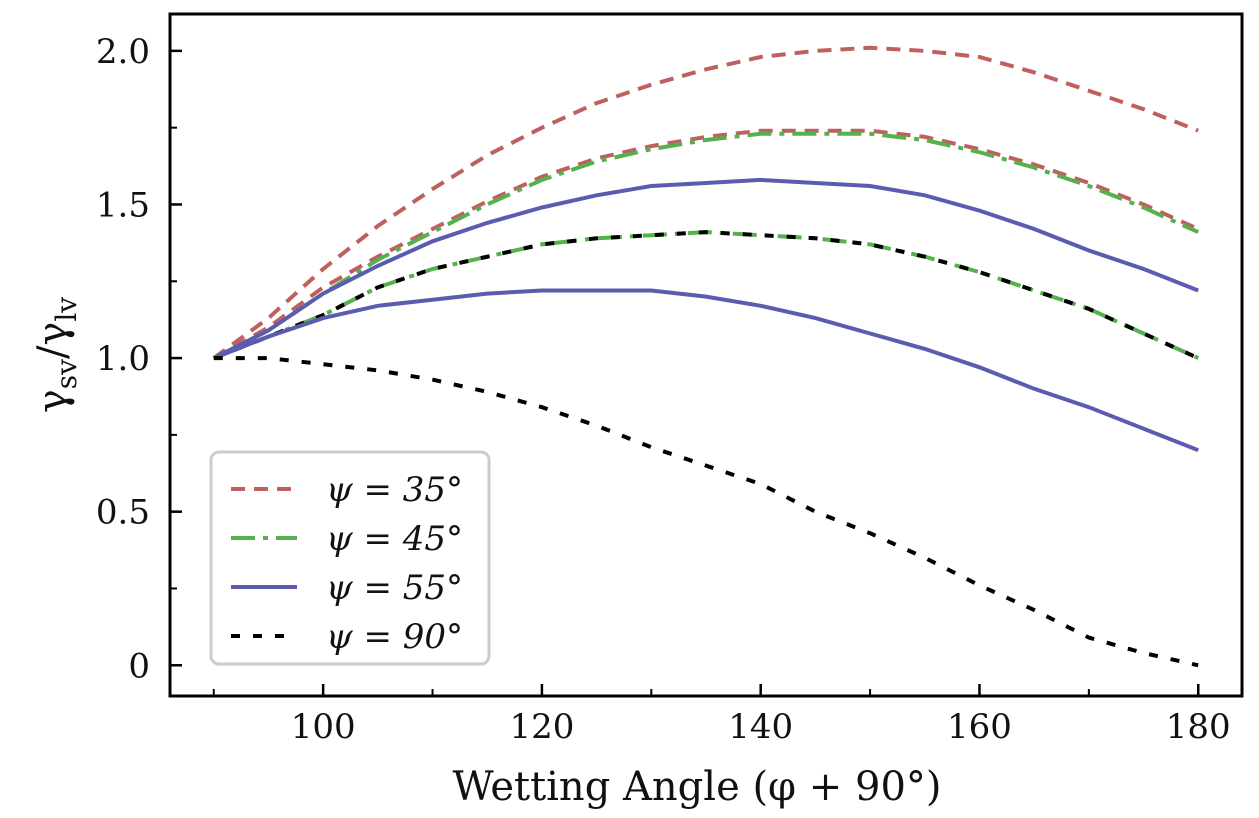 The height and width of the screenshot is (818, 1259). I want to click on legend-box, so click(350, 558).